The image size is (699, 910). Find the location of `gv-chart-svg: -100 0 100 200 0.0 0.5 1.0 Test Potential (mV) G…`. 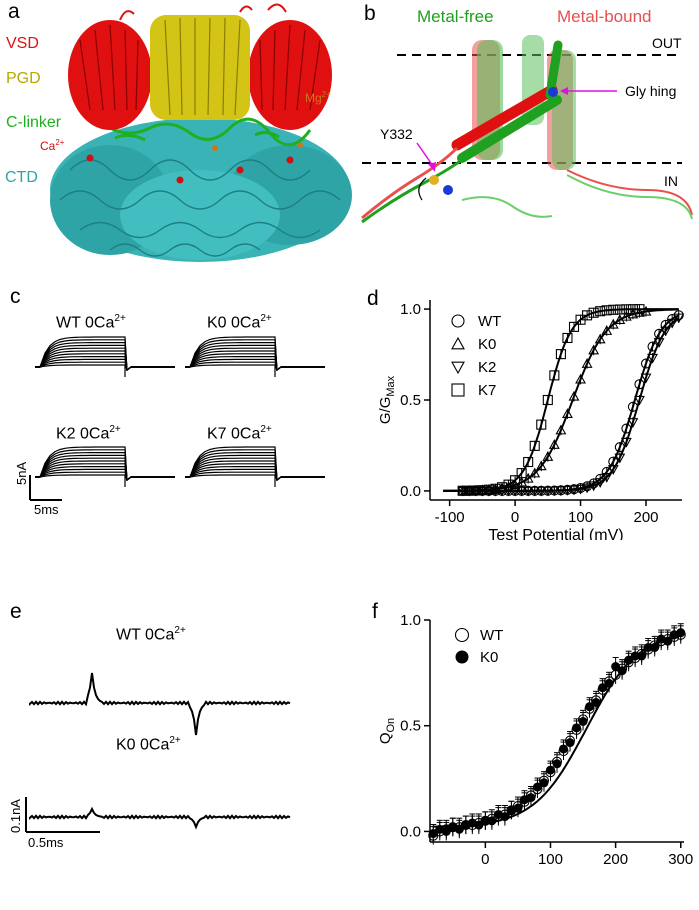

gv-chart-svg: -100 0 100 200 0.0 0.5 1.0 Test Potential (mV) G… is located at coordinates (531, 422).